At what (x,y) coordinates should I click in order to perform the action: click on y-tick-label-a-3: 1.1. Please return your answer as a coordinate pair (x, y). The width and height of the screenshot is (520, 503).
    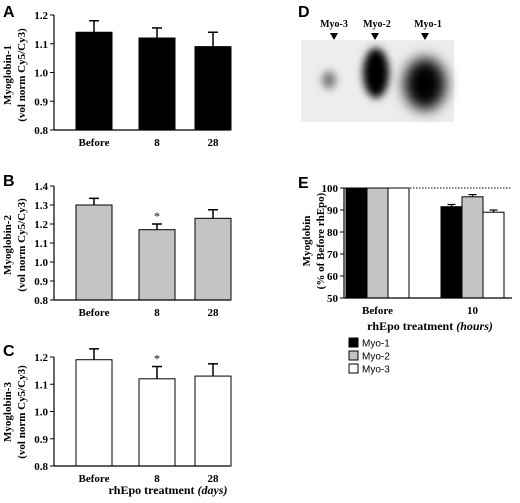
    Looking at the image, I should click on (41, 45).